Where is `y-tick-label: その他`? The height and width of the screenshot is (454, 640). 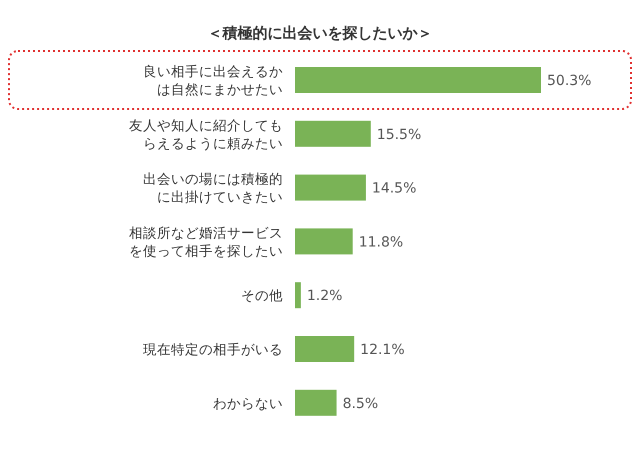
y-tick-label: その他 is located at coordinates (262, 296).